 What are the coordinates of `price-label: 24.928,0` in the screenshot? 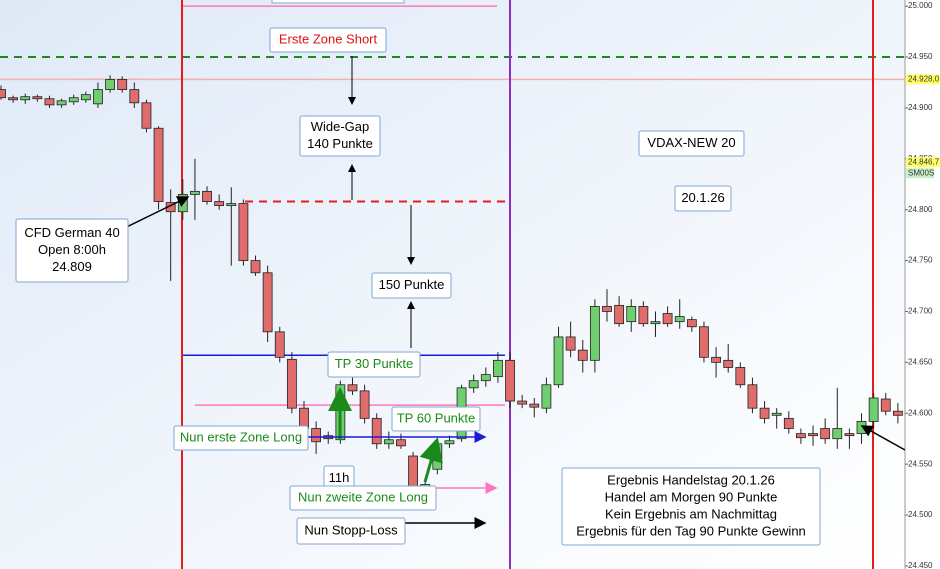 It's located at (924, 79).